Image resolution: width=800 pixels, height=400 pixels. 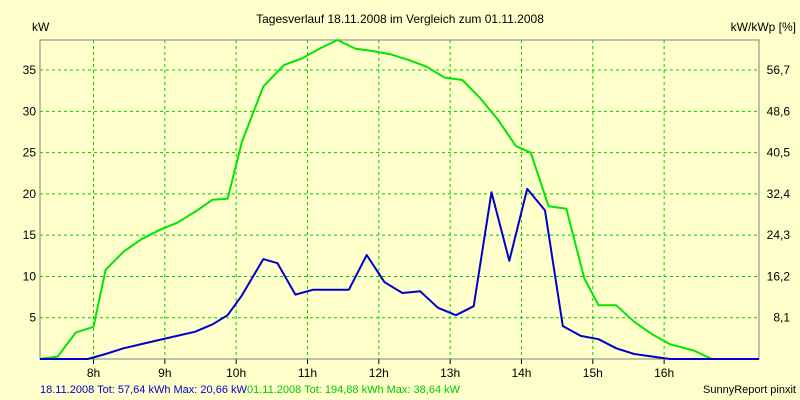 What do you see at coordinates (236, 373) in the screenshot?
I see `x-tick-label: 10h` at bounding box center [236, 373].